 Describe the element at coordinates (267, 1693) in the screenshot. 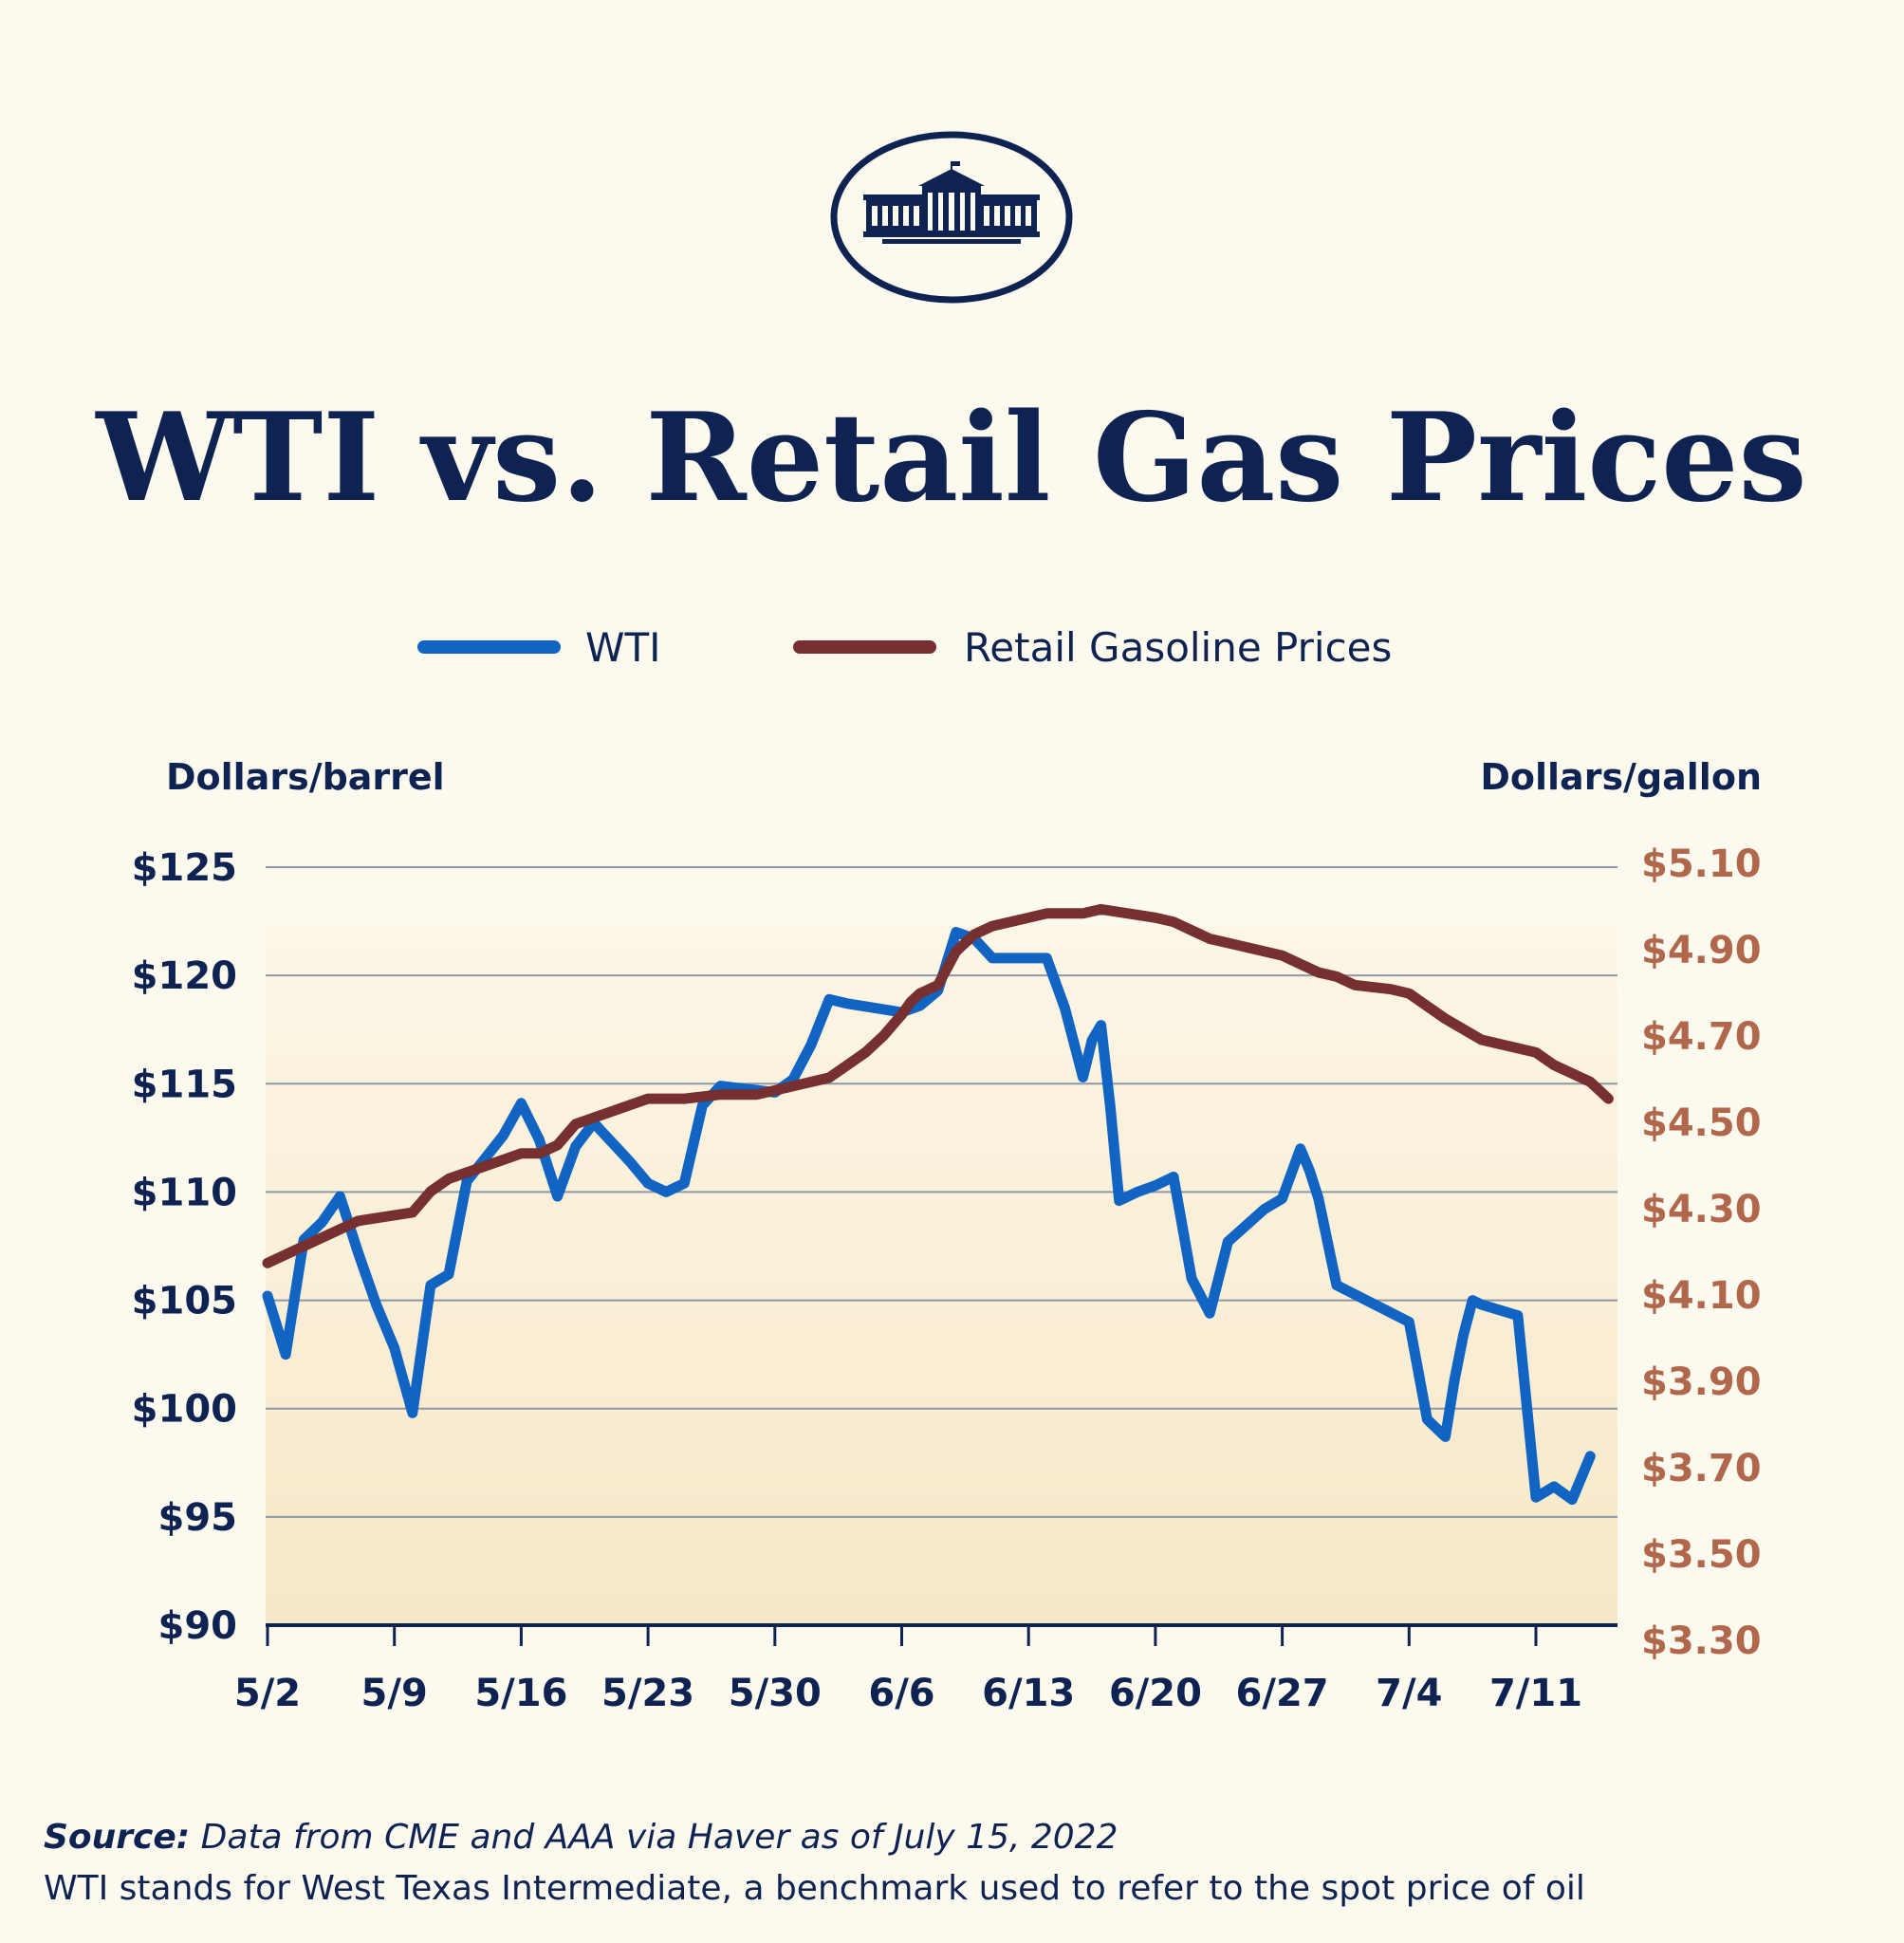

I see `x-axis-tick-label: 5/2` at that location.